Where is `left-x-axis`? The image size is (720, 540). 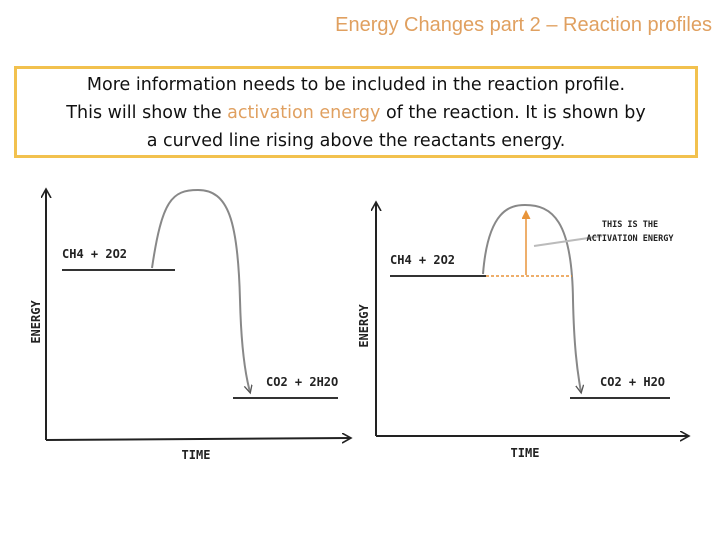
left-x-axis is located at coordinates (197, 439).